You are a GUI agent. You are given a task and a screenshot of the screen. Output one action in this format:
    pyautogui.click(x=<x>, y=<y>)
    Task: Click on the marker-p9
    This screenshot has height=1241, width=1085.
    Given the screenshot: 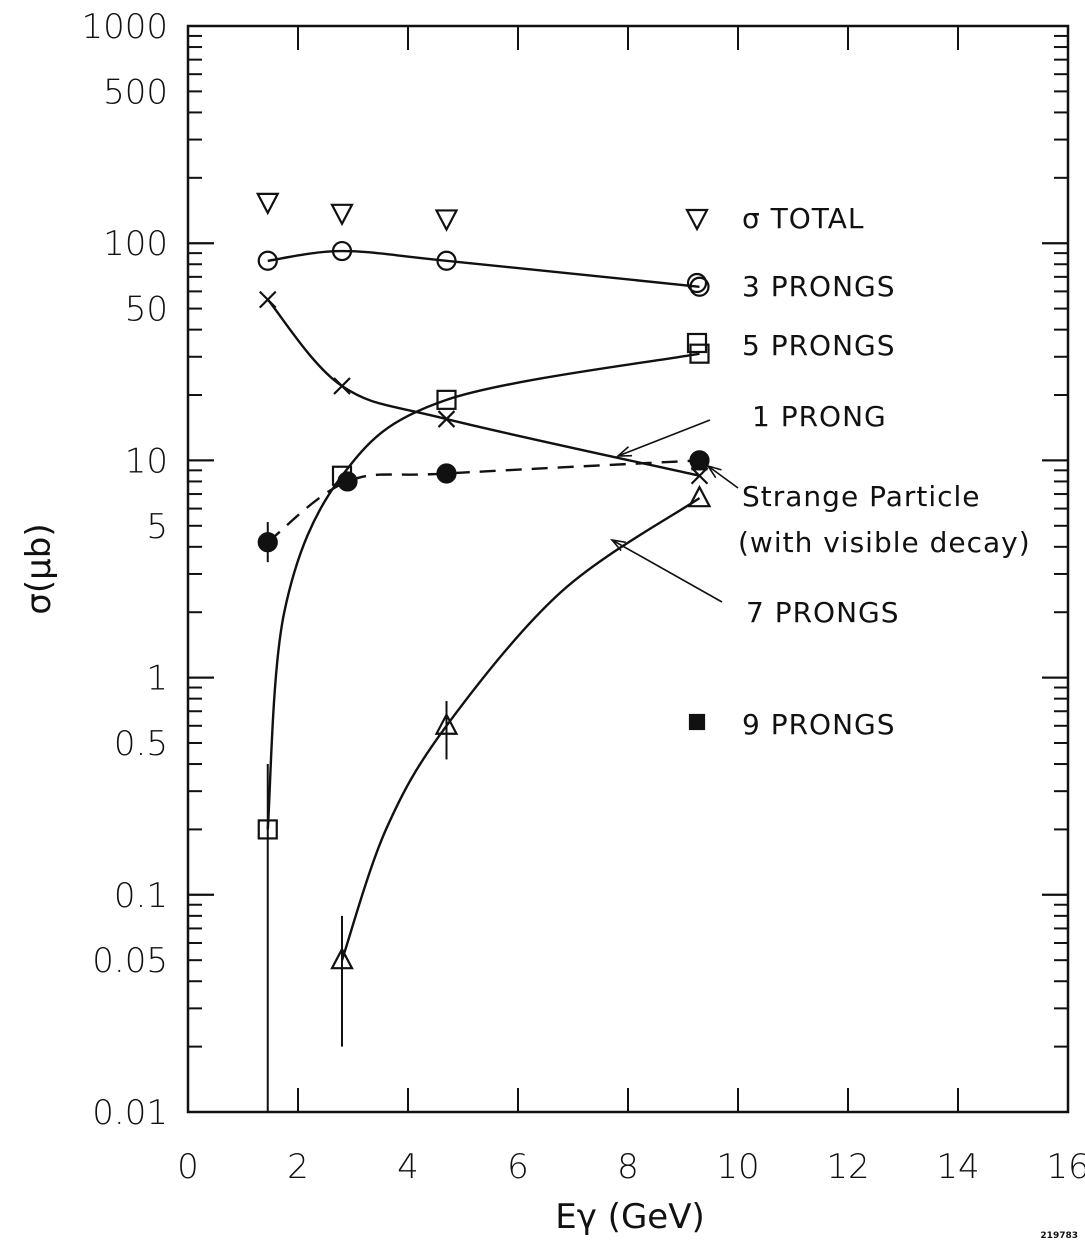 What is the action you would take?
    pyautogui.click(x=699, y=462)
    